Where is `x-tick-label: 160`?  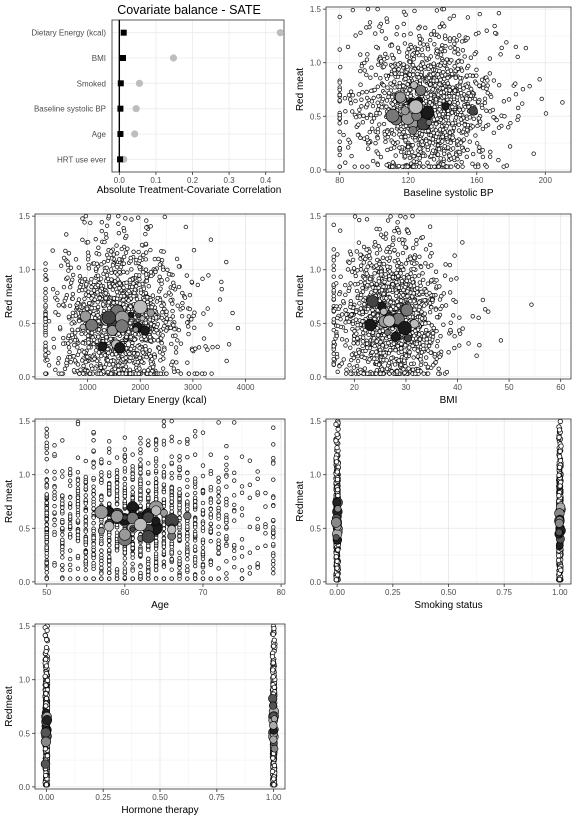 x-tick-label: 160 is located at coordinates (477, 180).